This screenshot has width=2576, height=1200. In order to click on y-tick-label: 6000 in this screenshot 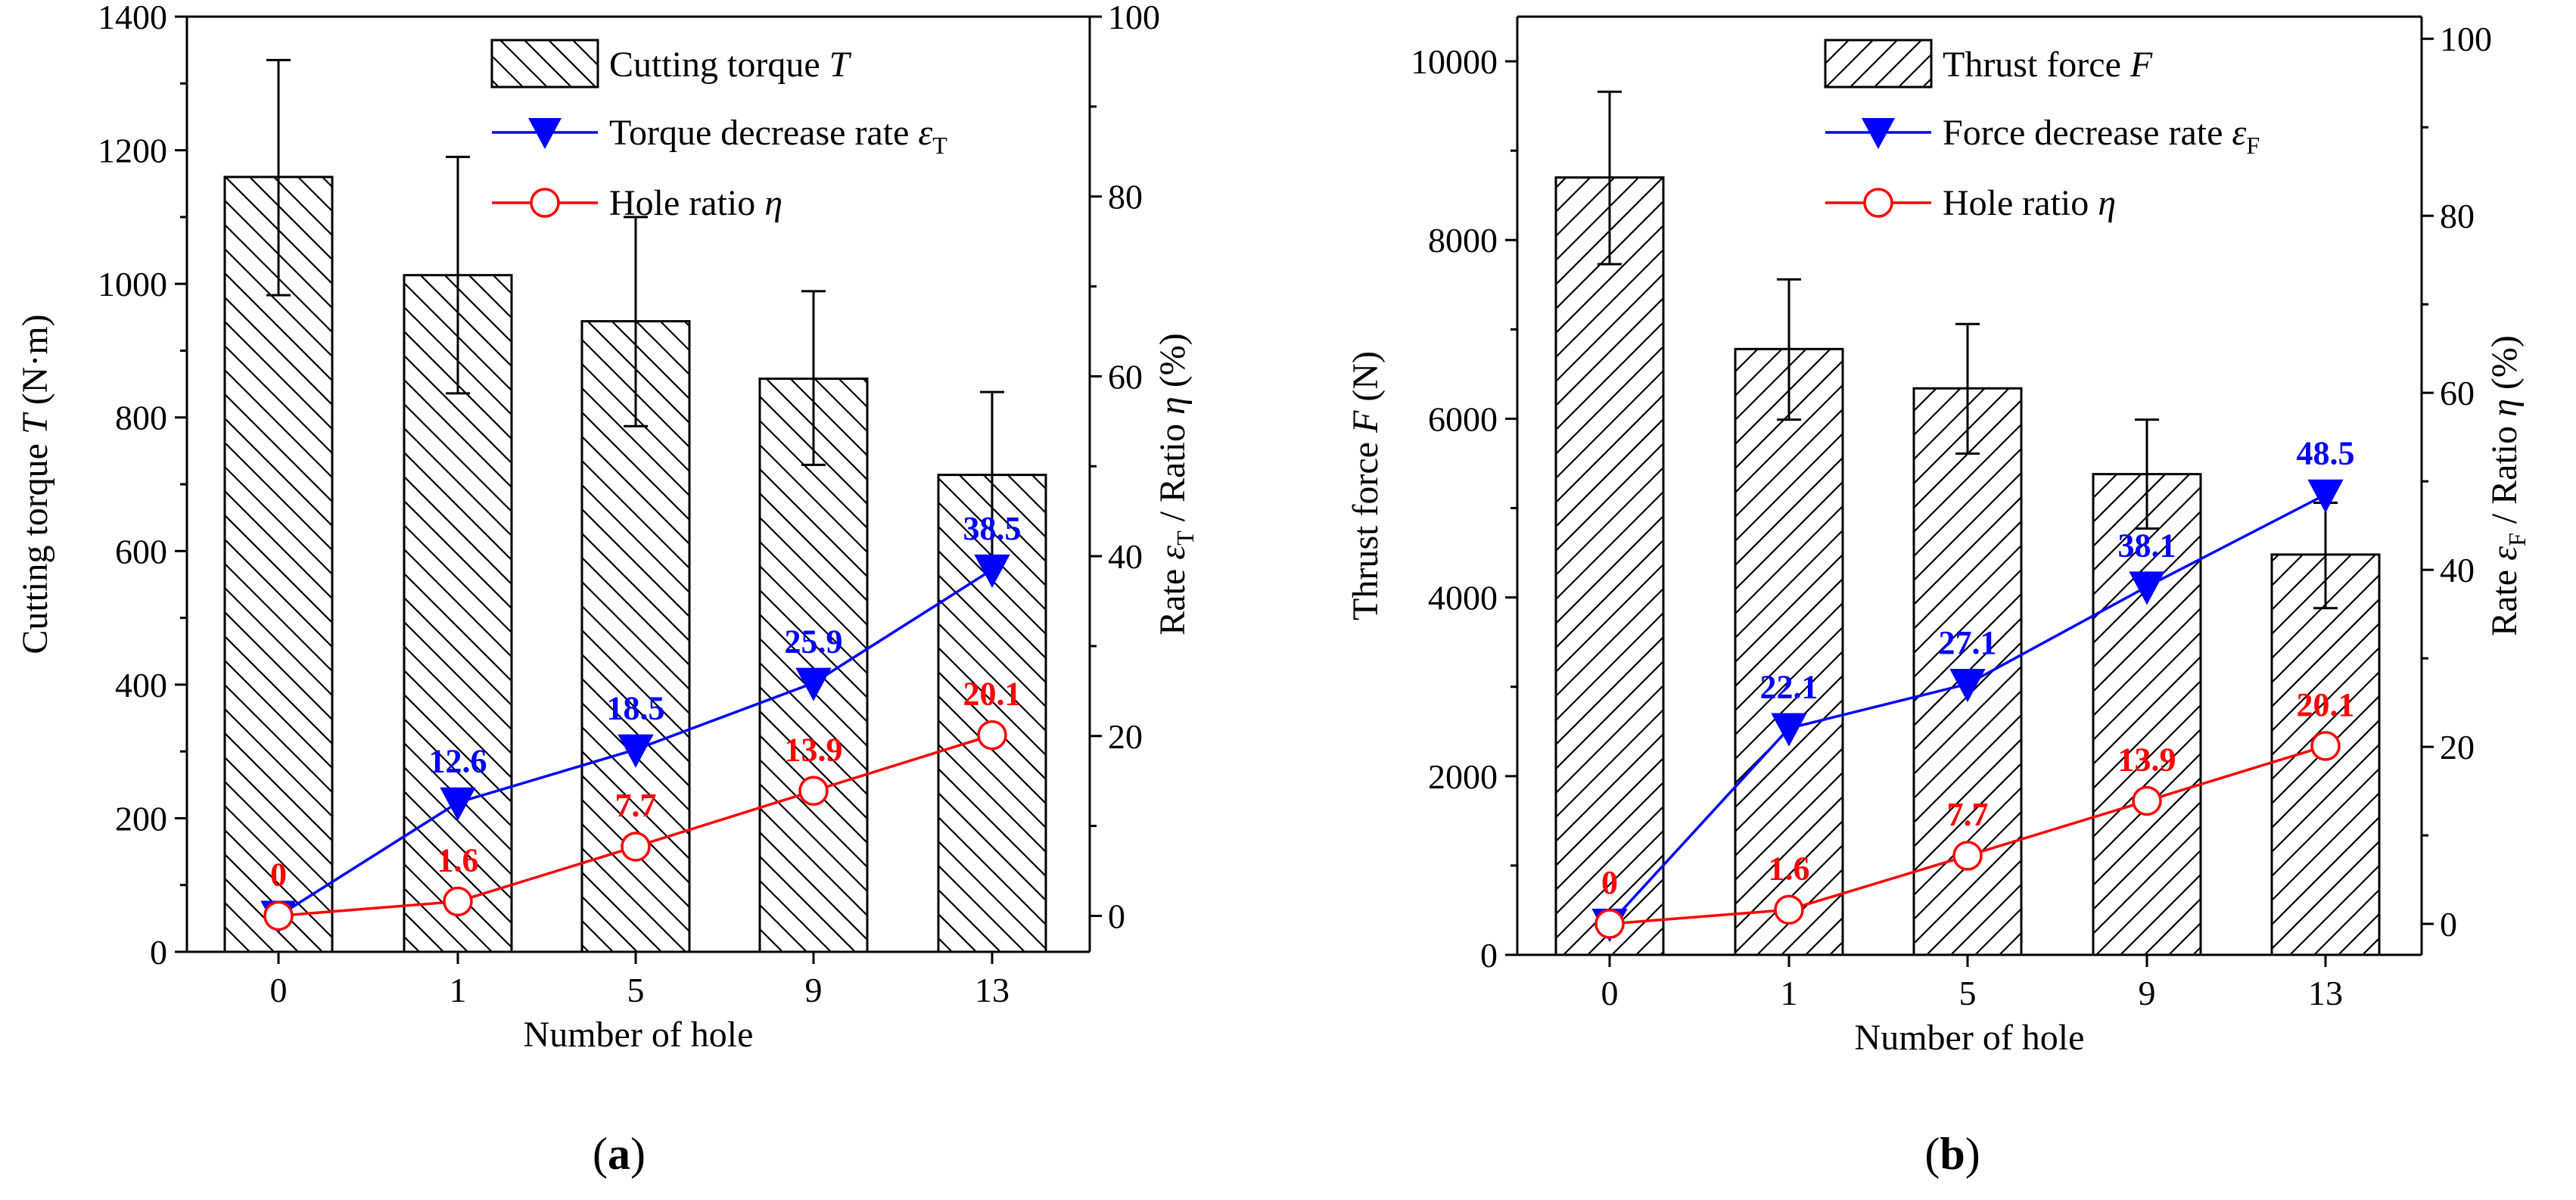, I will do `click(1463, 419)`.